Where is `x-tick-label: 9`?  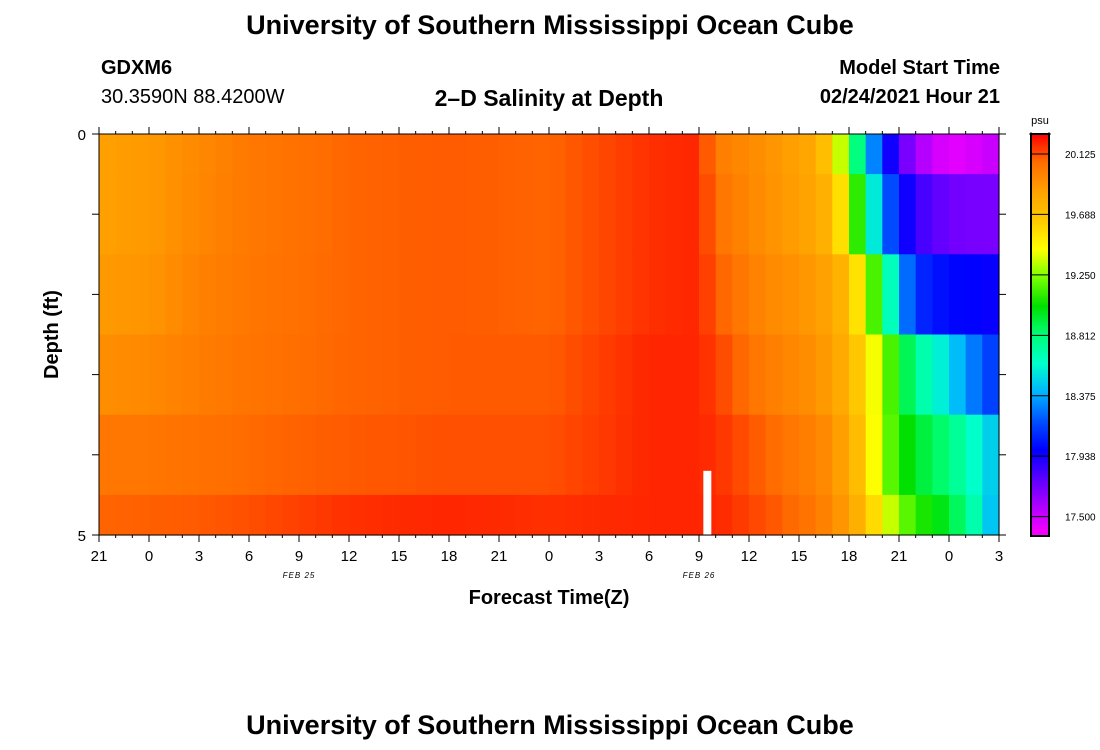 x-tick-label: 9 is located at coordinates (299, 556).